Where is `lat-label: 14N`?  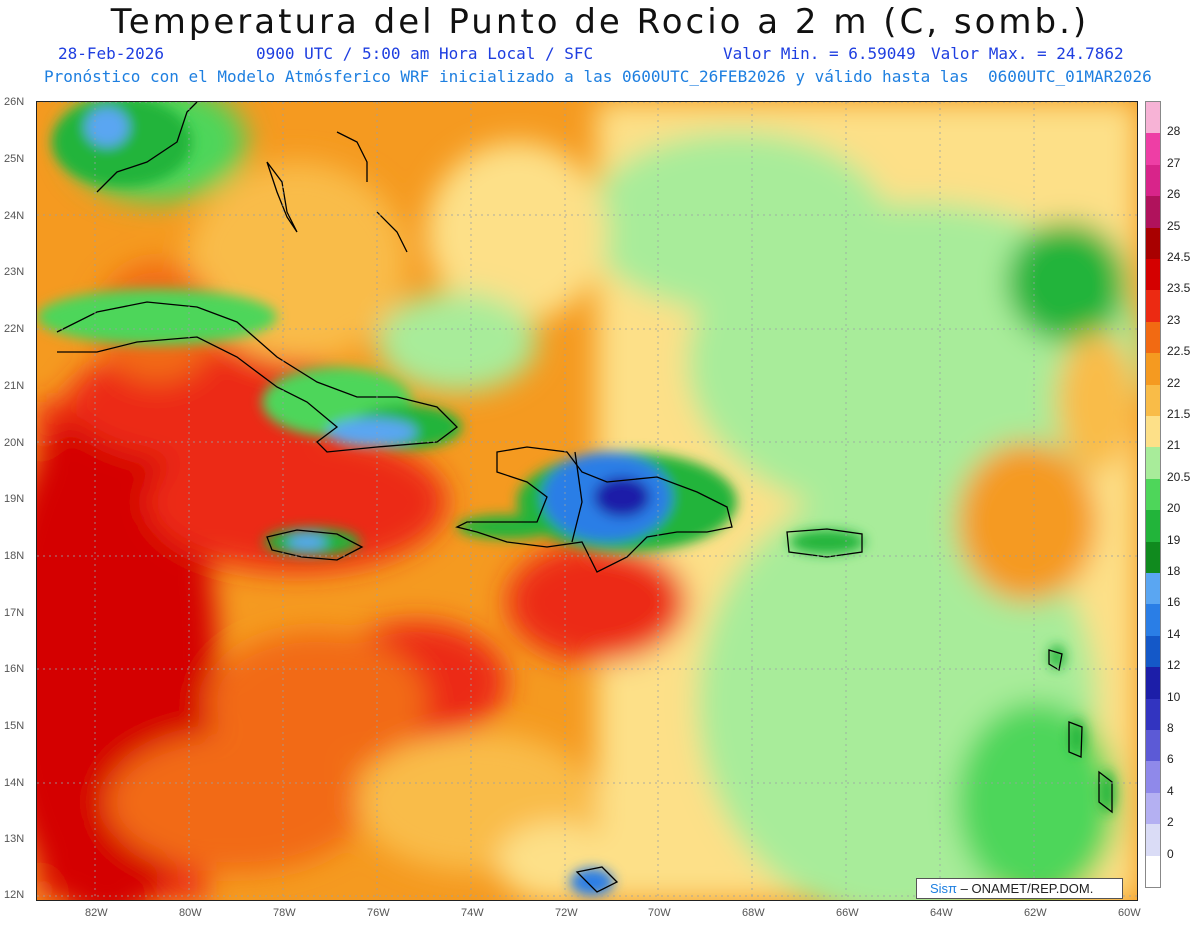
lat-label: 14N is located at coordinates (14, 783).